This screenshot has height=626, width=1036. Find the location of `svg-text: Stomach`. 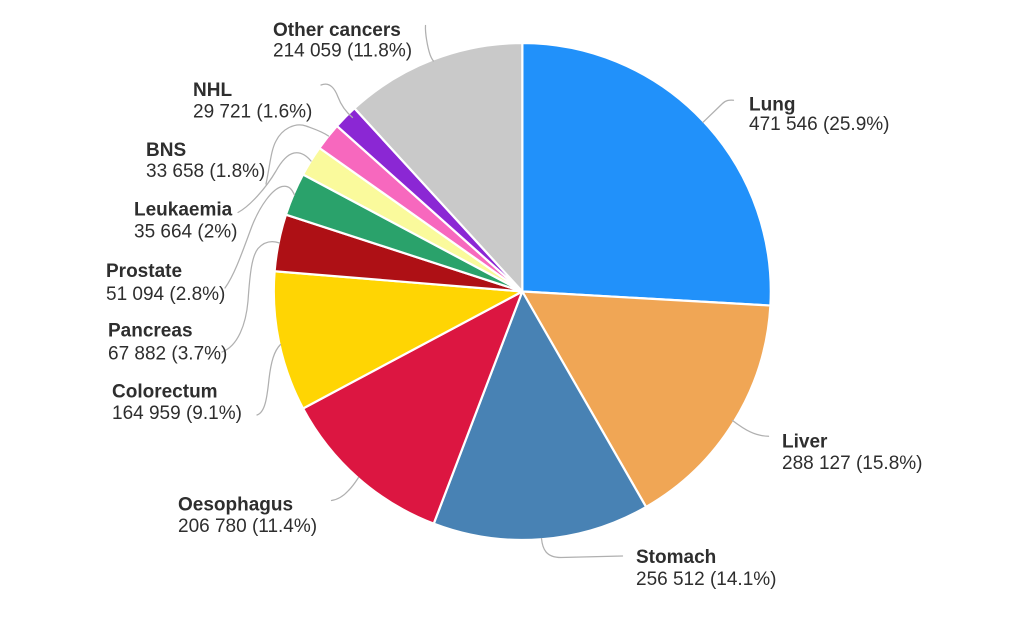

svg-text: Stomach is located at coordinates (676, 557).